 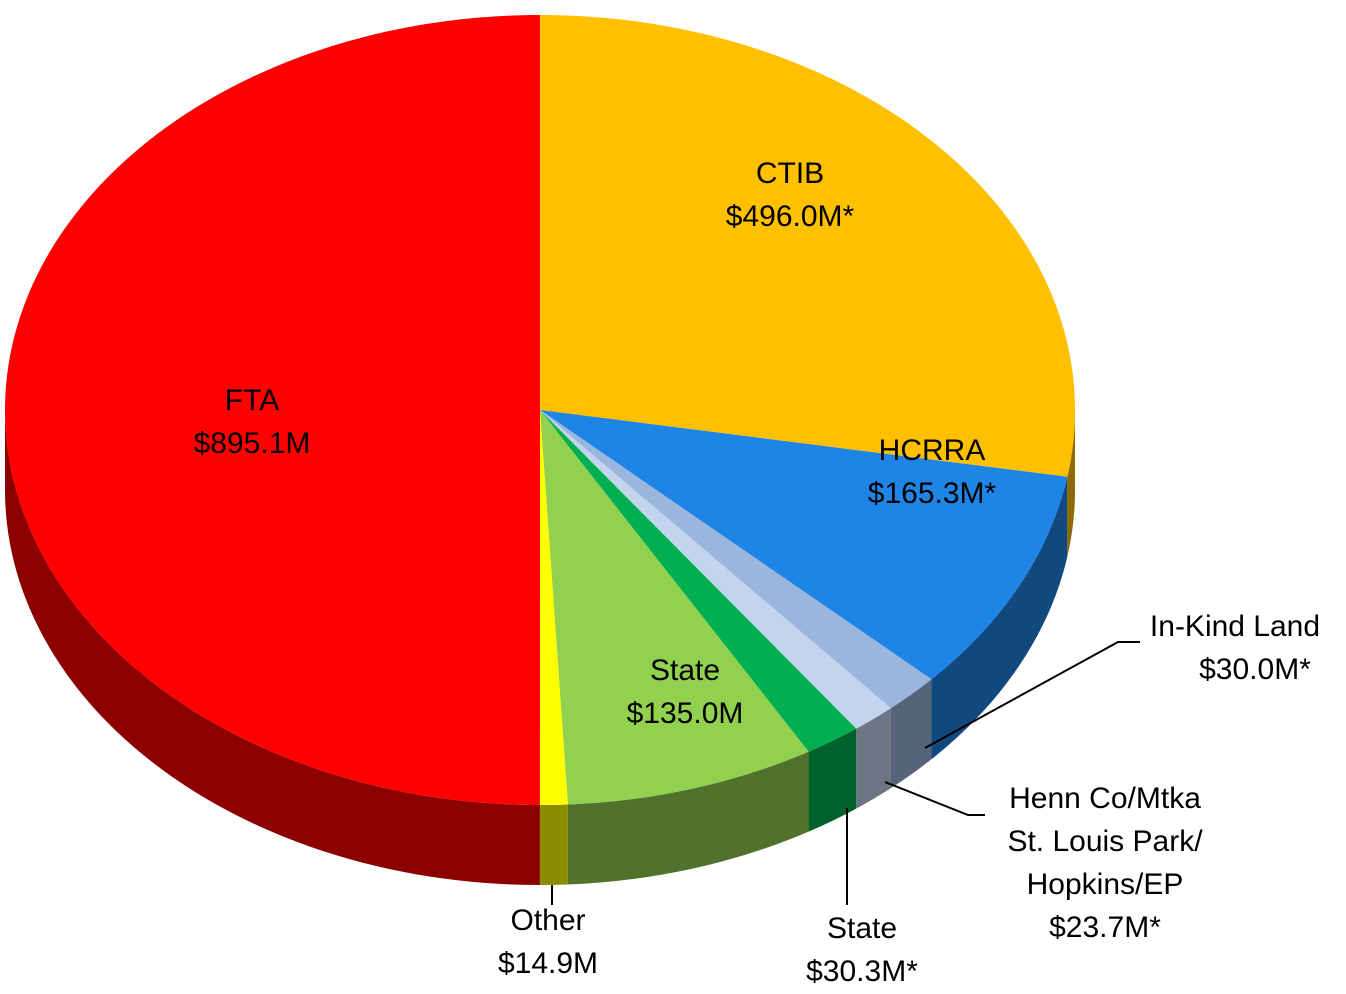 What do you see at coordinates (932, 450) in the screenshot?
I see `category-label: HCRRA` at bounding box center [932, 450].